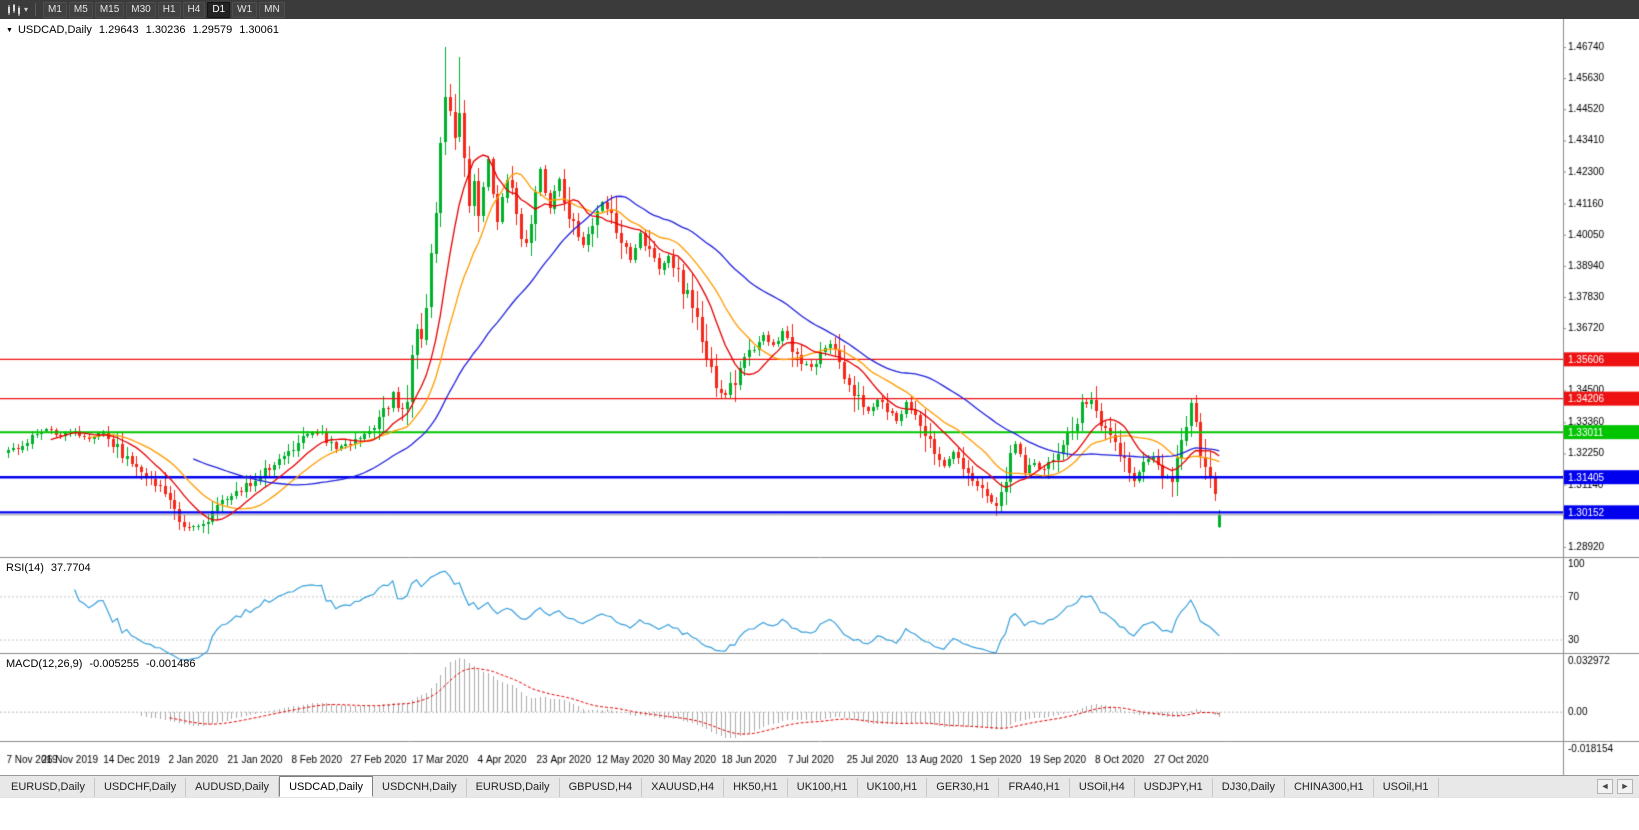 The image size is (1639, 830). I want to click on chart-tab-5-eurusd-daily: EURUSD,Daily, so click(513, 787).